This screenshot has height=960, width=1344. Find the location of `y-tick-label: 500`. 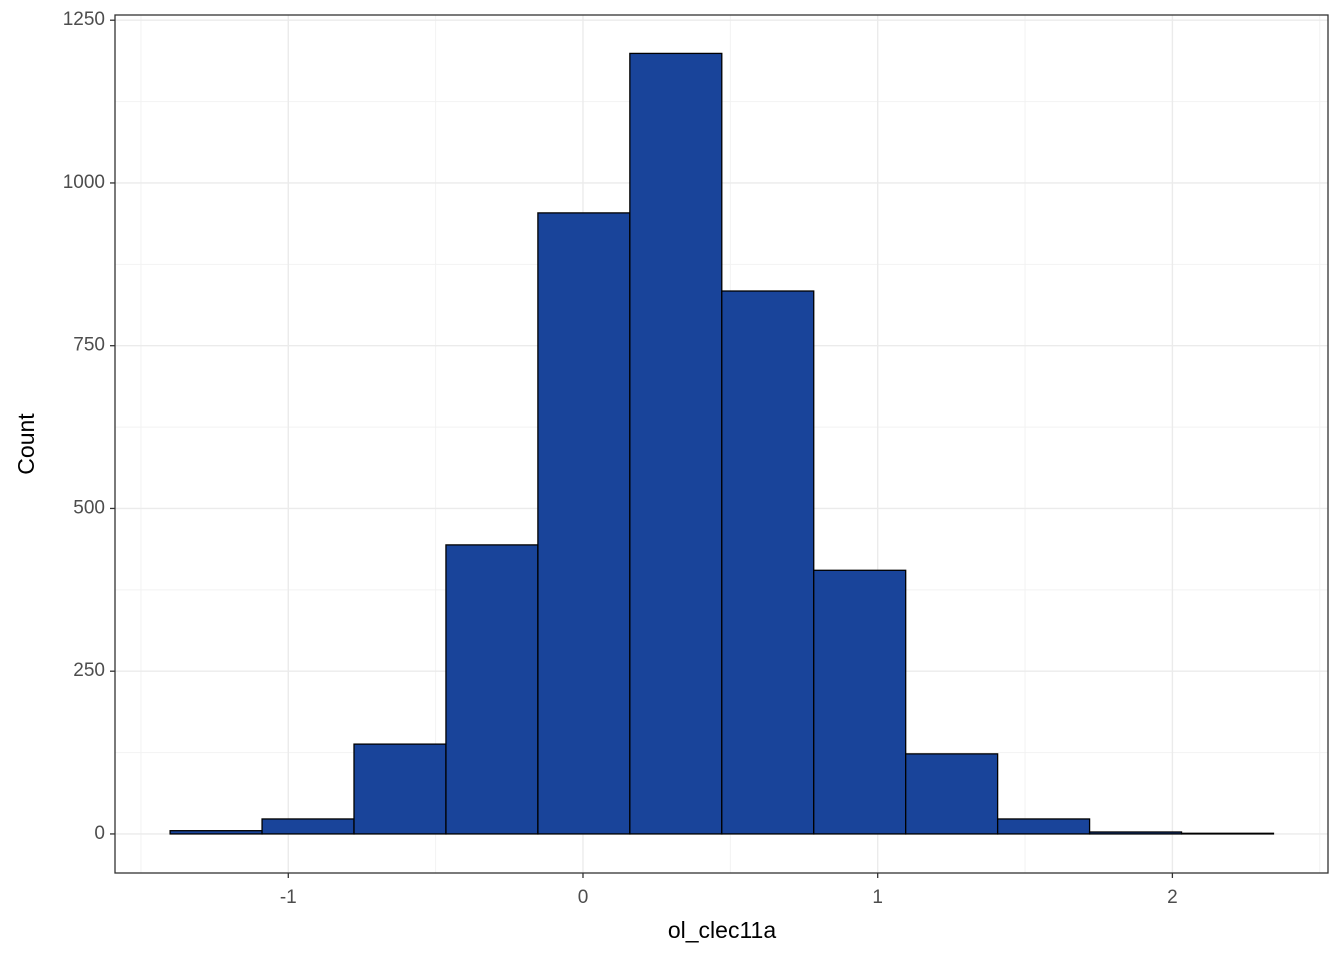

y-tick-label: 500 is located at coordinates (89, 507).